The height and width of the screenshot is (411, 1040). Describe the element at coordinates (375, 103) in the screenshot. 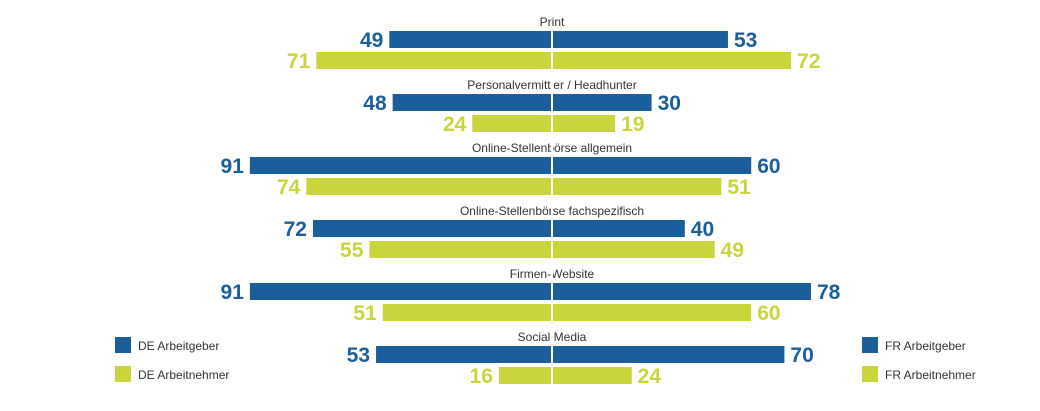

I see `data-label: 48` at that location.